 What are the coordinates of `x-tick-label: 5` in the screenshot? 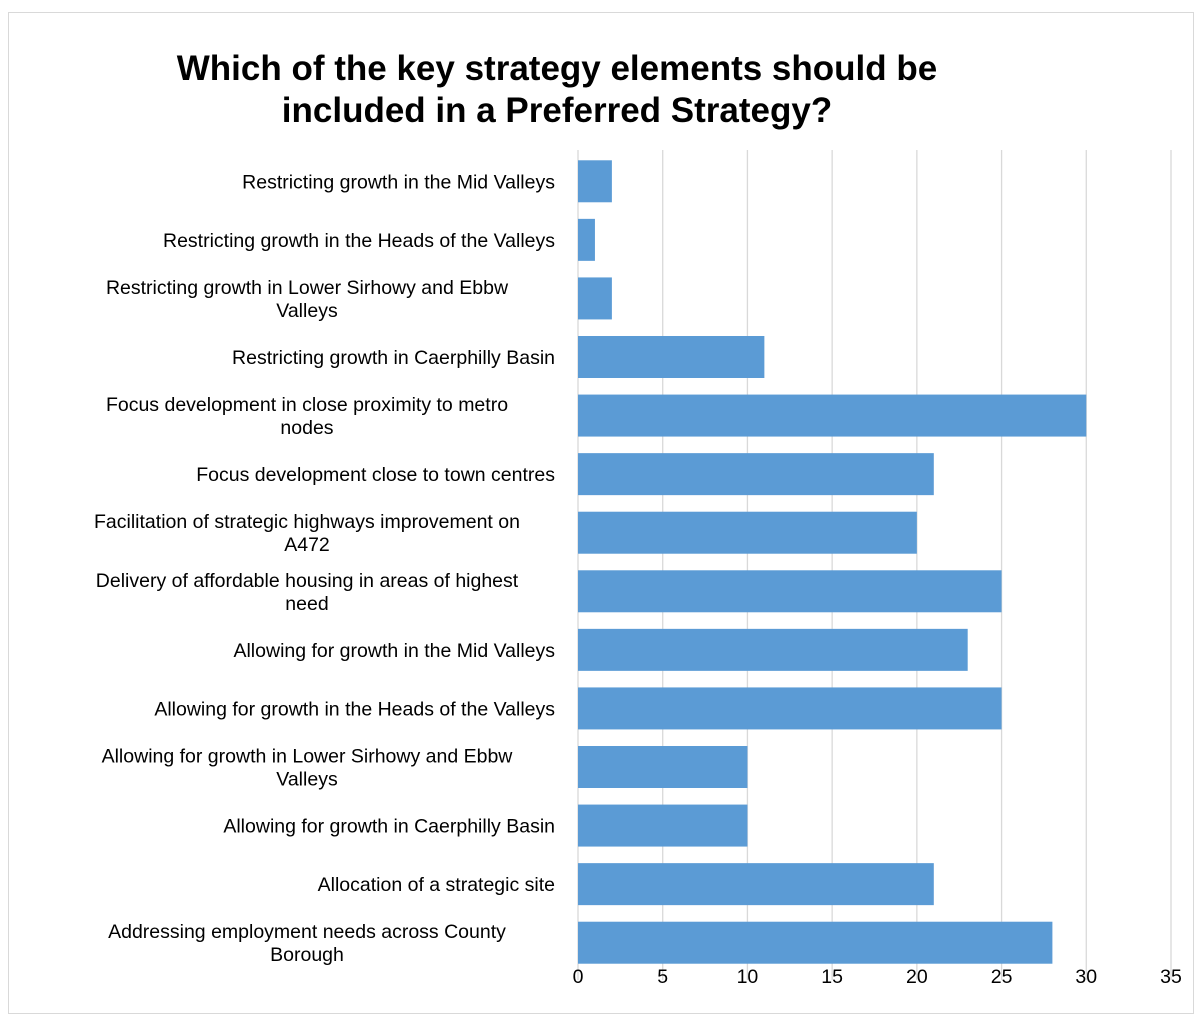 It's located at (662, 977).